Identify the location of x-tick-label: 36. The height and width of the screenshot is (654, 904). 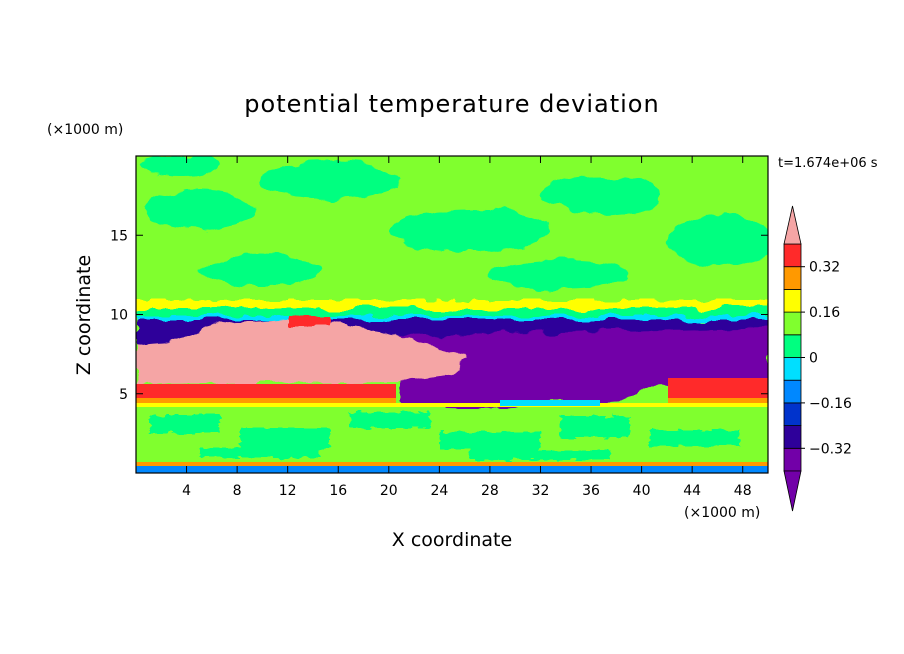
(591, 491).